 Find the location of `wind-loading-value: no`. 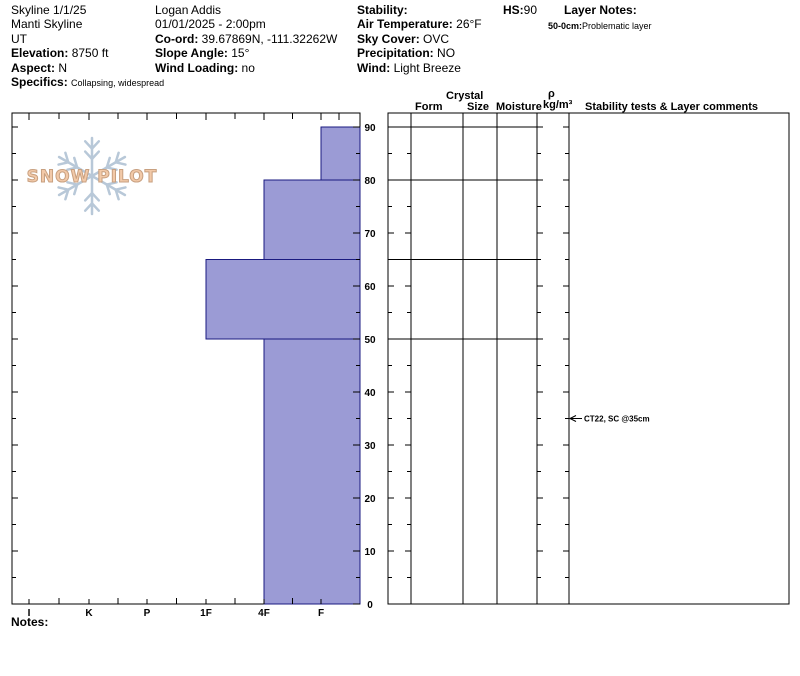

wind-loading-value: no is located at coordinates (248, 68).